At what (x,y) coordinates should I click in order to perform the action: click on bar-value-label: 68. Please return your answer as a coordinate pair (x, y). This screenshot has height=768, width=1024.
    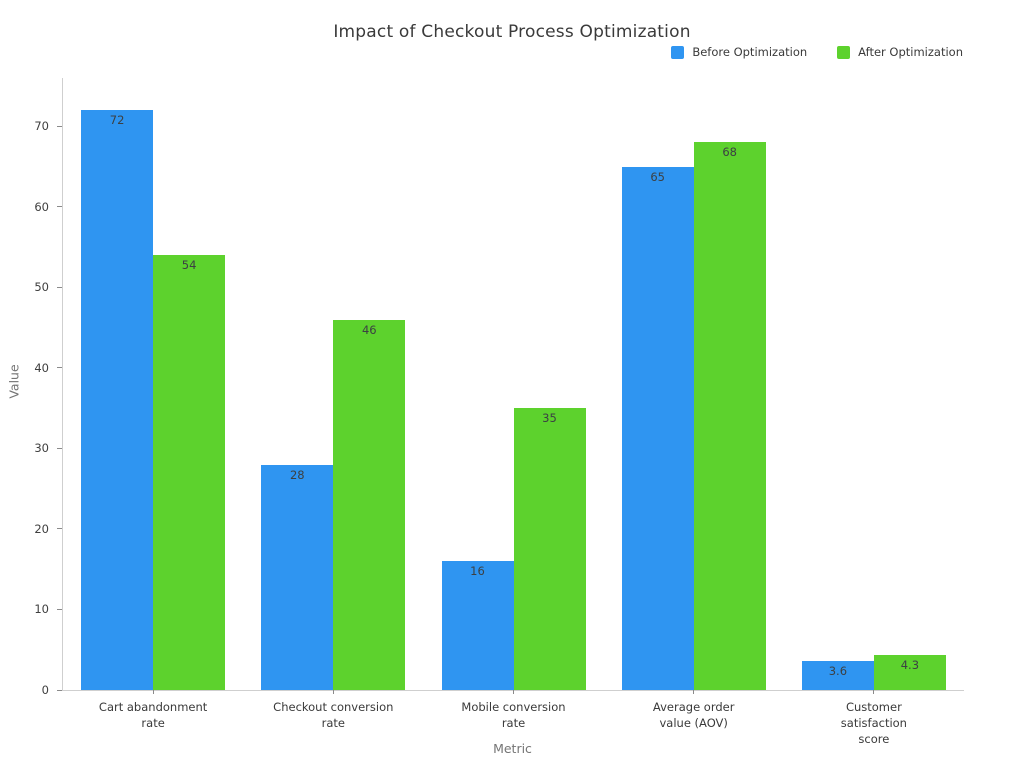
    Looking at the image, I should click on (729, 152).